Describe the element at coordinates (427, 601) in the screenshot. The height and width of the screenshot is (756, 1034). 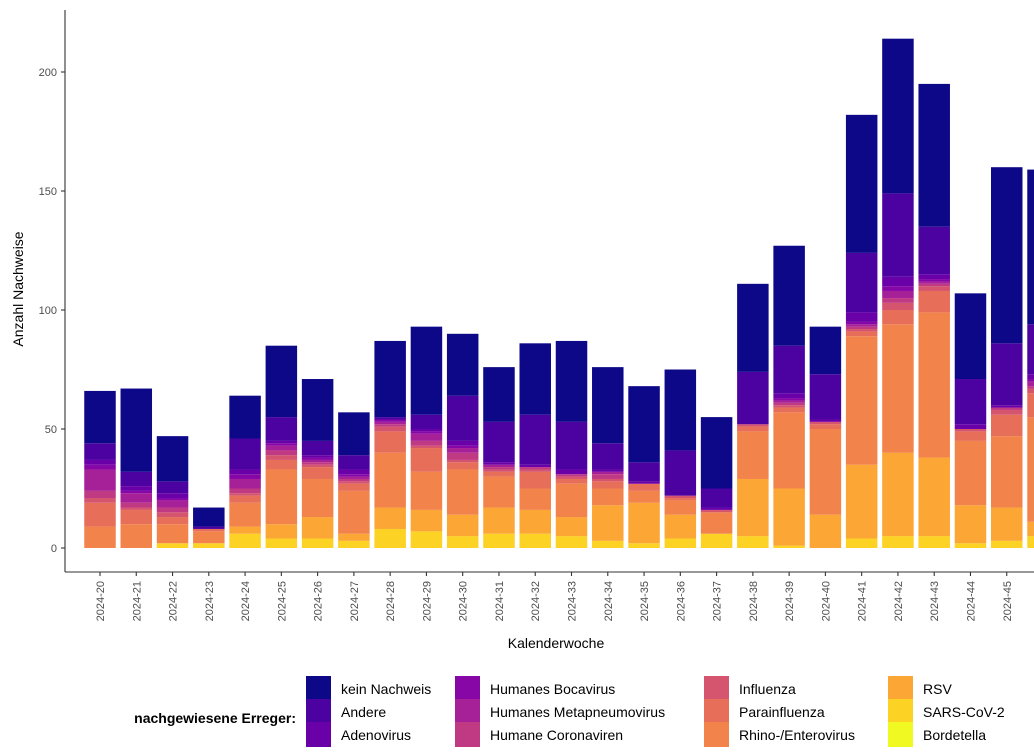
I see `x-tick-label: 2024-29` at that location.